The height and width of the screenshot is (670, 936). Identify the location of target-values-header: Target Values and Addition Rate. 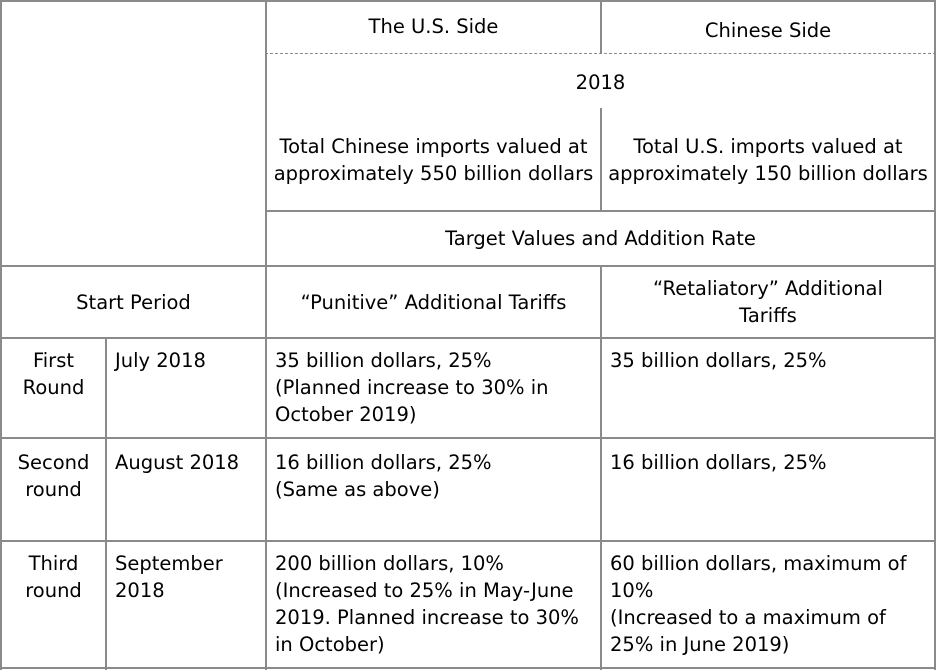
(600, 238).